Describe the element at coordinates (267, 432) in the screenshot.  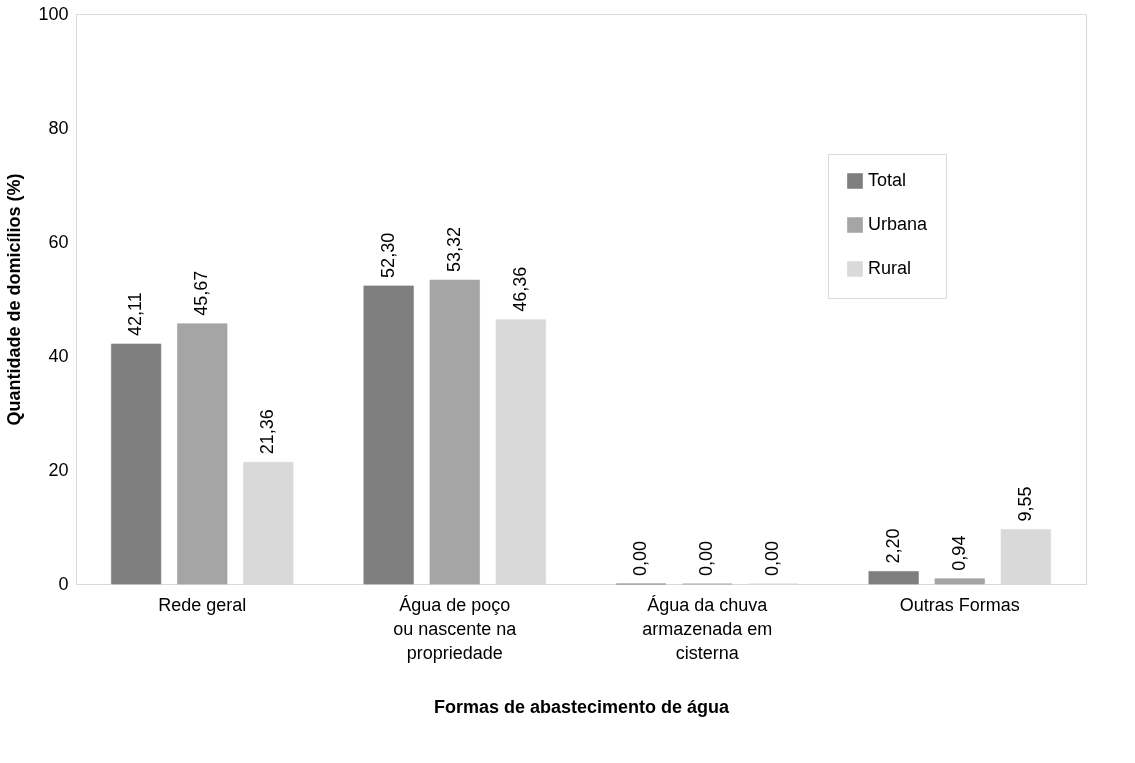
I see `data-label: 21,36` at that location.